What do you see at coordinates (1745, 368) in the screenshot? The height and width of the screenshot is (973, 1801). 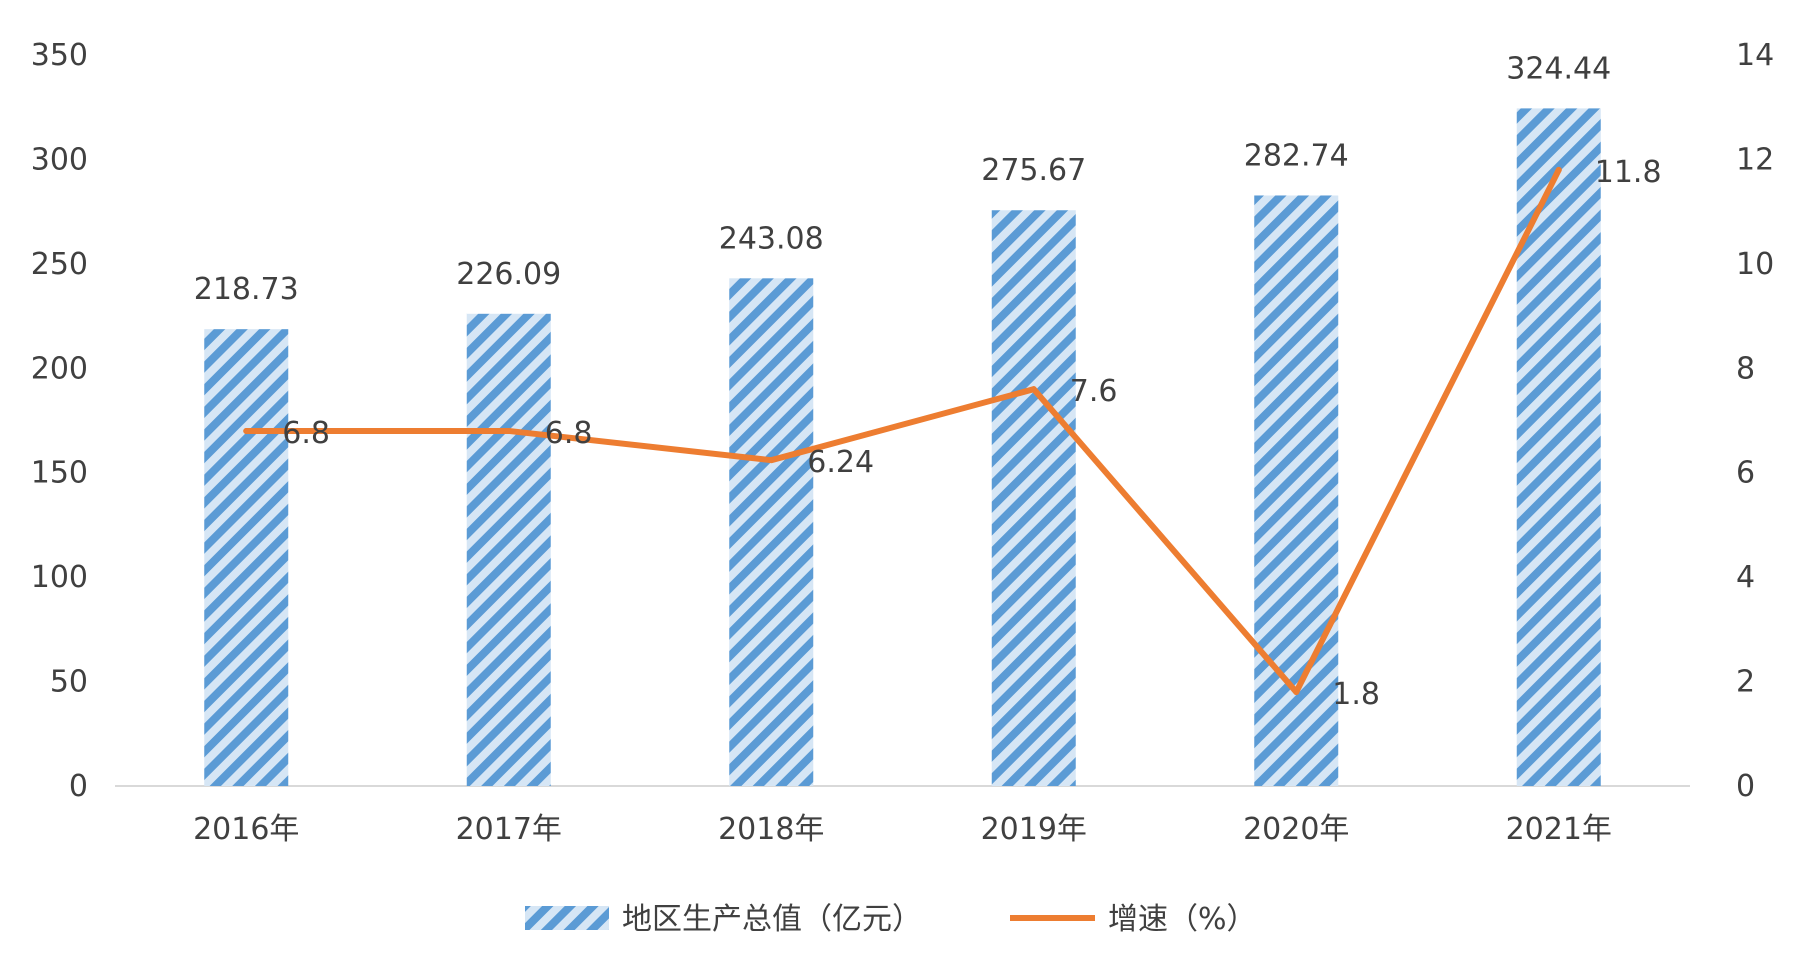 I see `right-axis-tick-label: 8` at bounding box center [1745, 368].